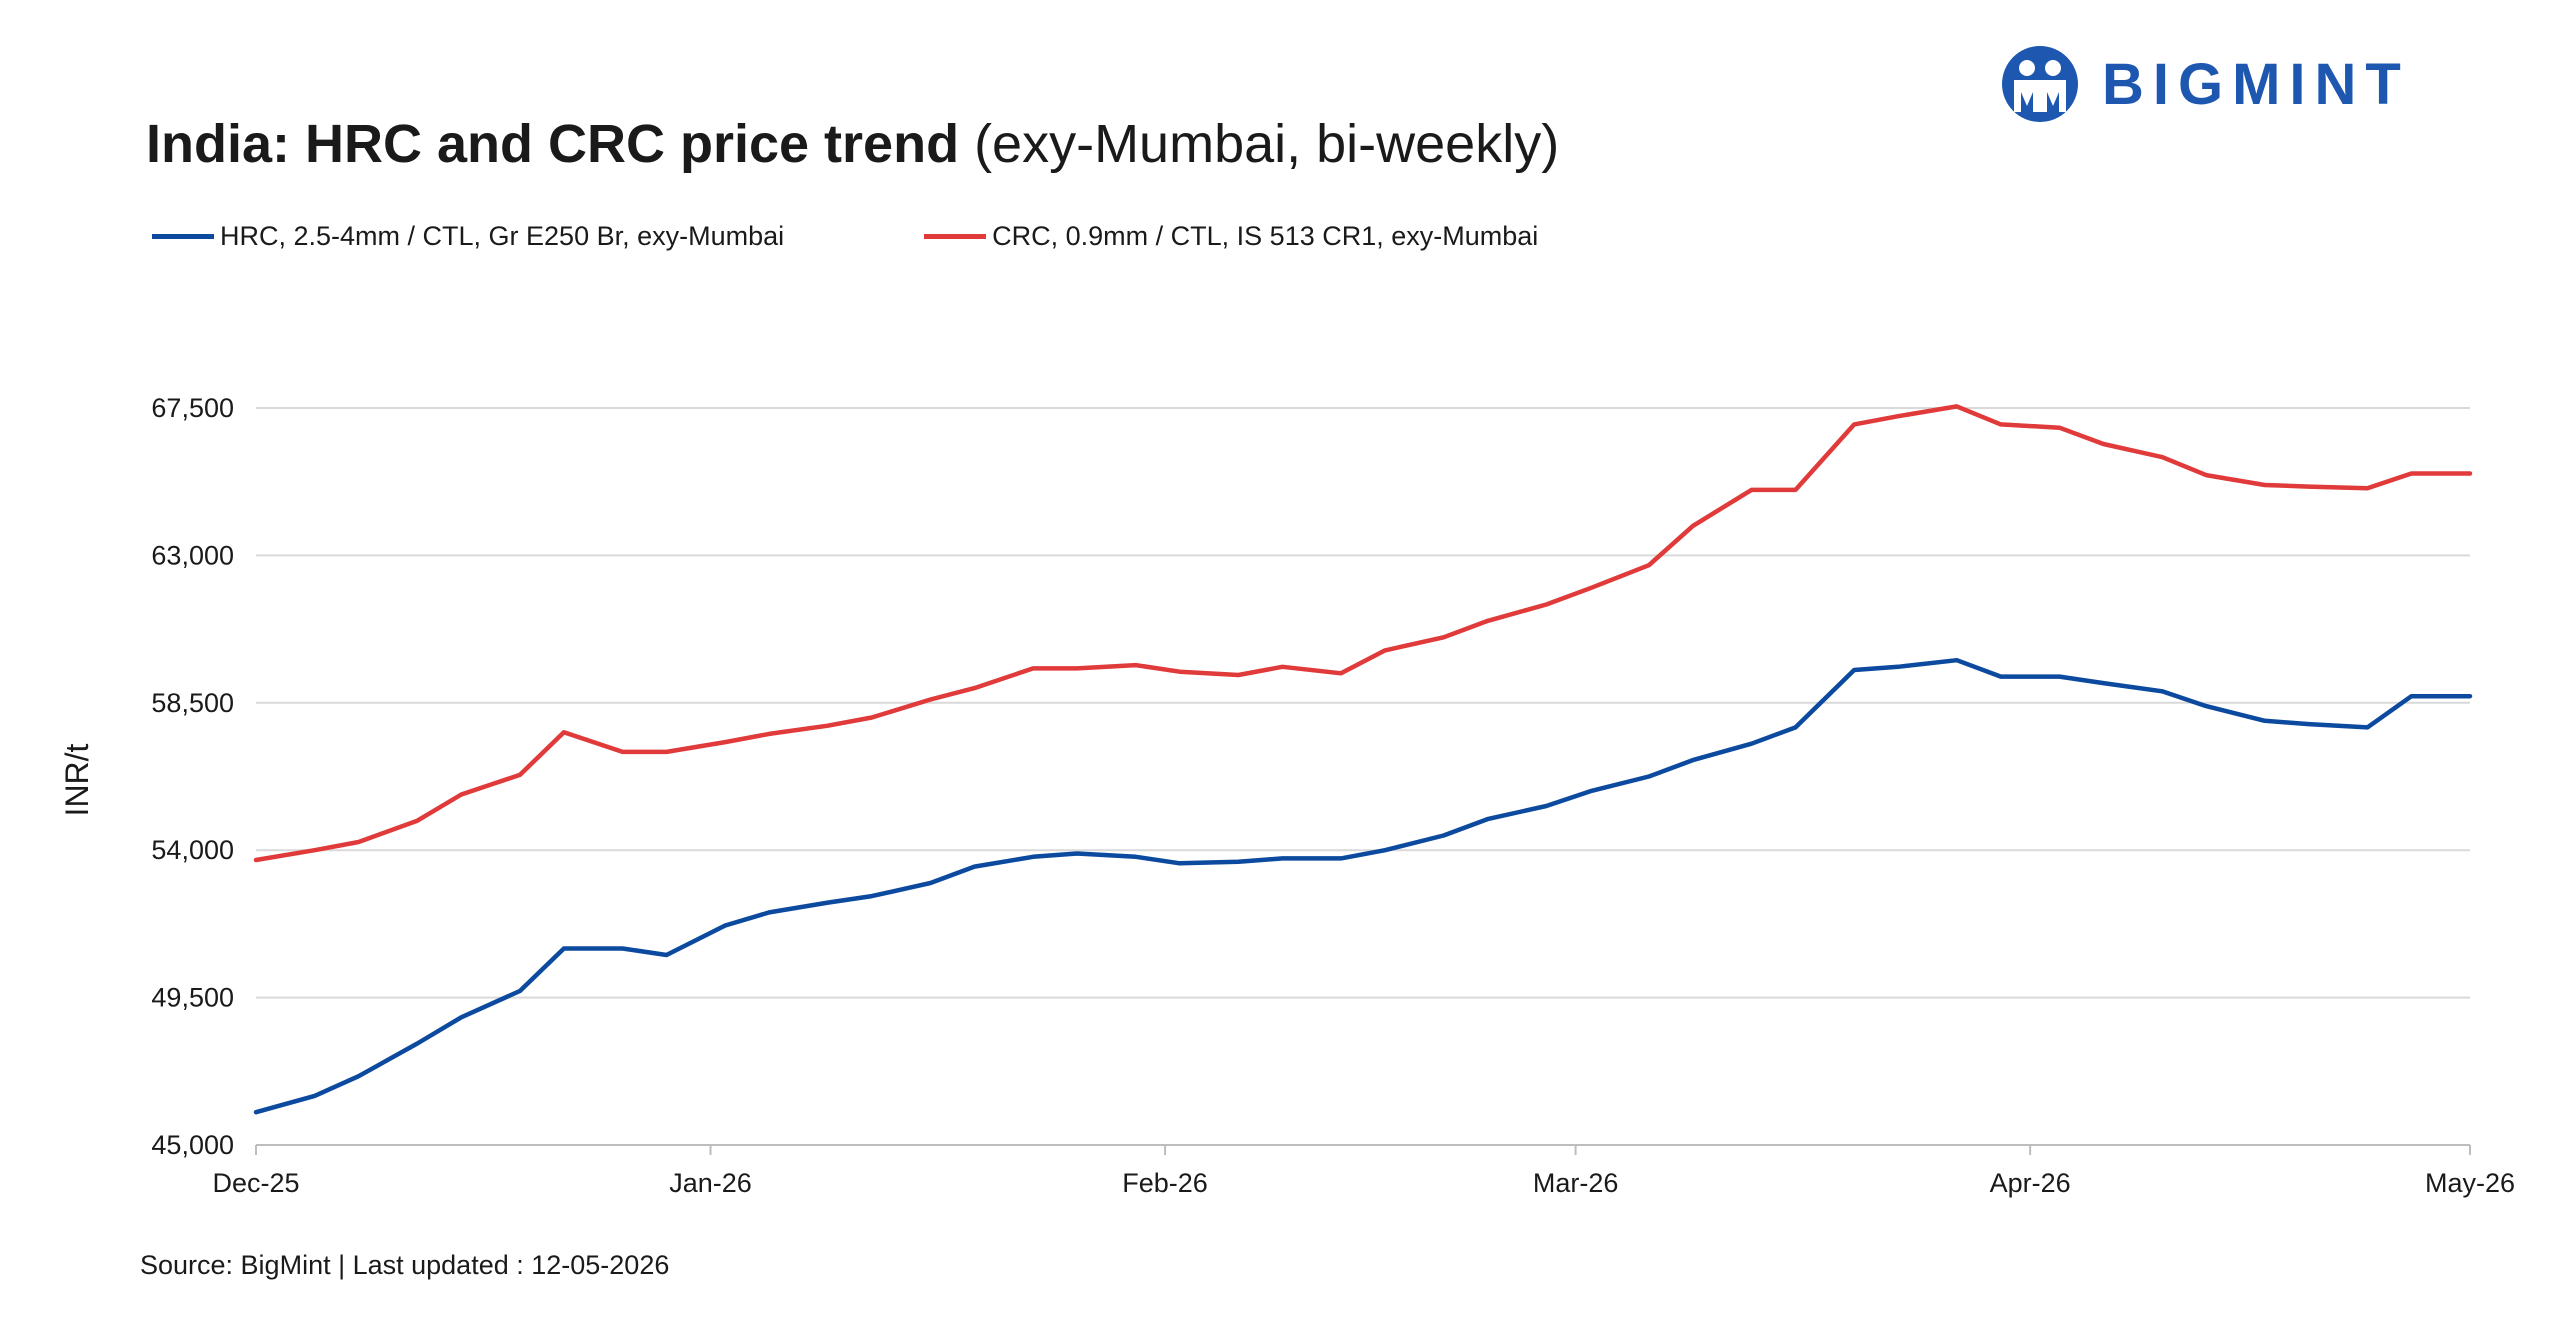 The image size is (2560, 1318). What do you see at coordinates (2256, 84) in the screenshot?
I see `brand-name: BIGMINT` at bounding box center [2256, 84].